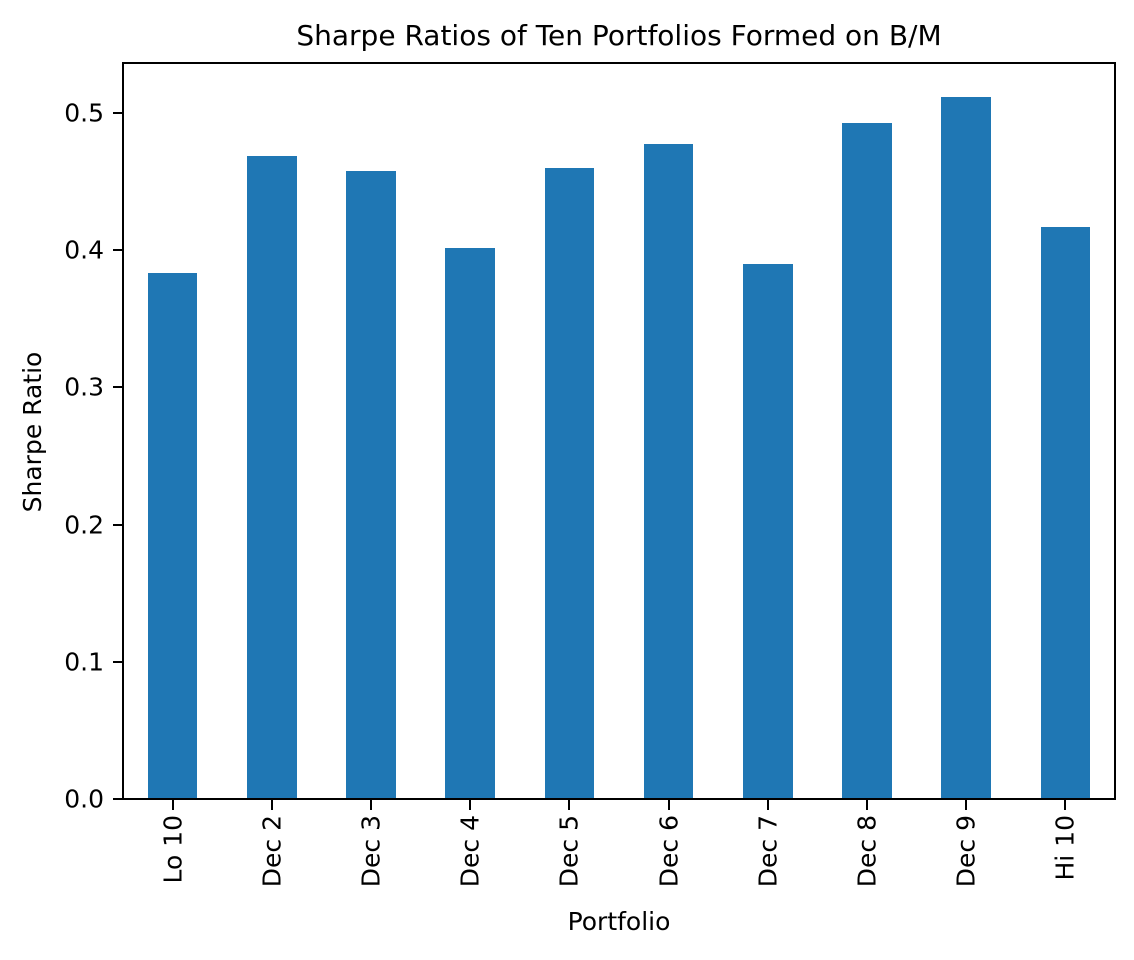 The image size is (1134, 960). What do you see at coordinates (84, 799) in the screenshot?
I see `y-tick-label: 0.0` at bounding box center [84, 799].